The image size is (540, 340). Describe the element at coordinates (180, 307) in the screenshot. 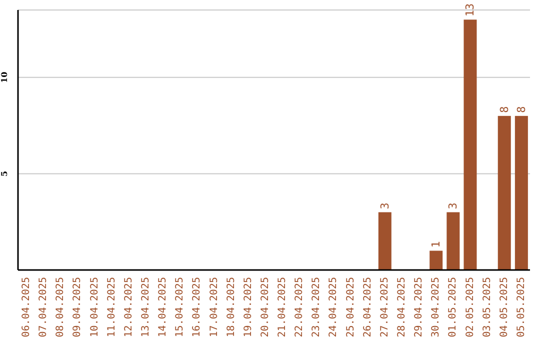

I see `x-tick-label: 15.04.2025` at that location.